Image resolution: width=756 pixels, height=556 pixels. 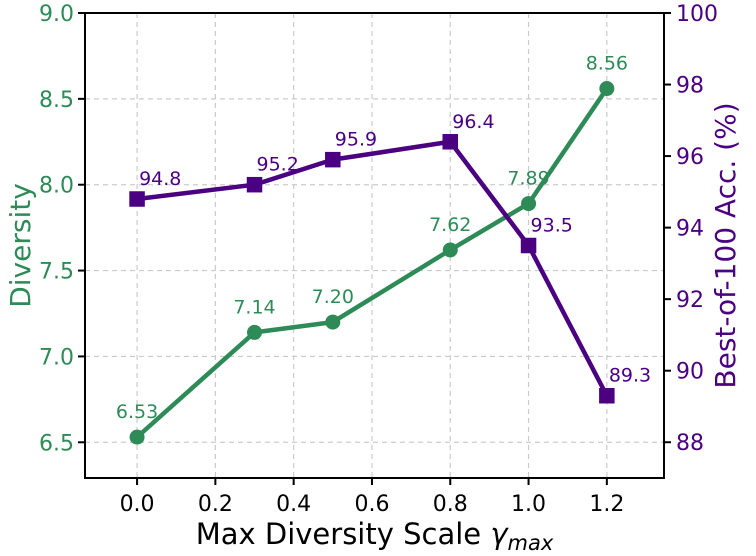 What do you see at coordinates (278, 165) in the screenshot?
I see `best-of-100-accuracy-point-label: 95.2` at bounding box center [278, 165].